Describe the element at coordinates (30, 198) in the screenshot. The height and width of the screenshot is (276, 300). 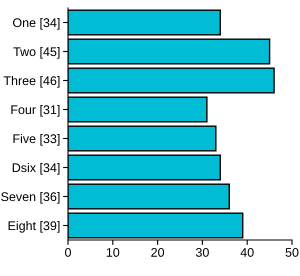
I see `y-tick-label: Seven [36]` at that location.